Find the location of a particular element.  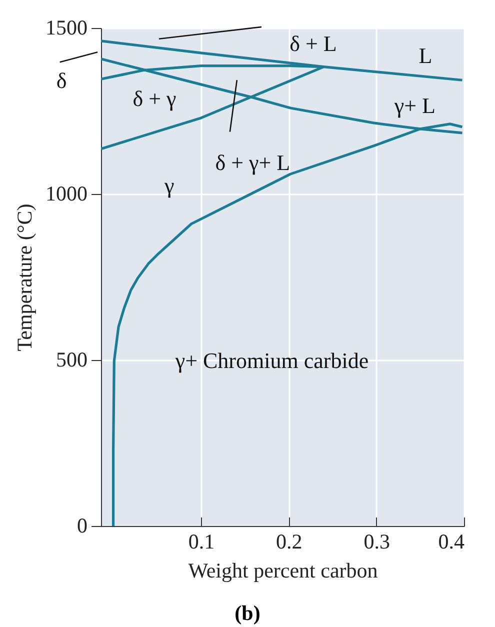

annotation: δ + L is located at coordinates (313, 43).